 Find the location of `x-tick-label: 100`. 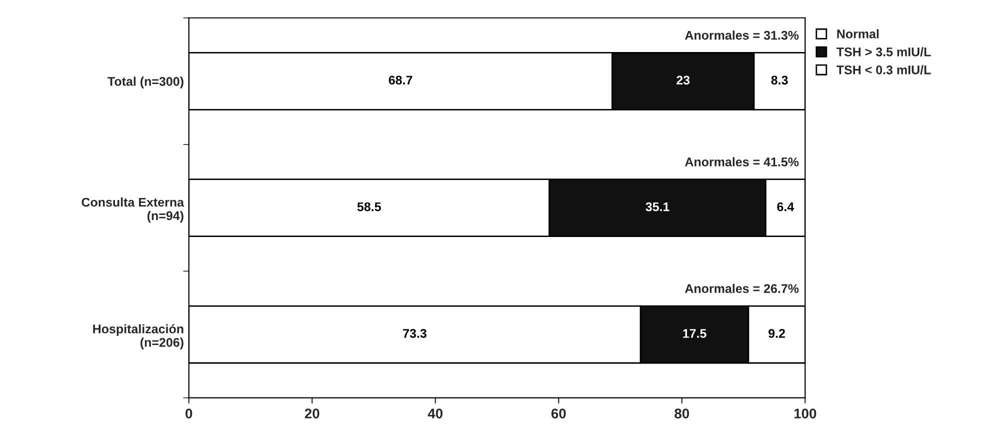

x-tick-label: 100 is located at coordinates (805, 413).